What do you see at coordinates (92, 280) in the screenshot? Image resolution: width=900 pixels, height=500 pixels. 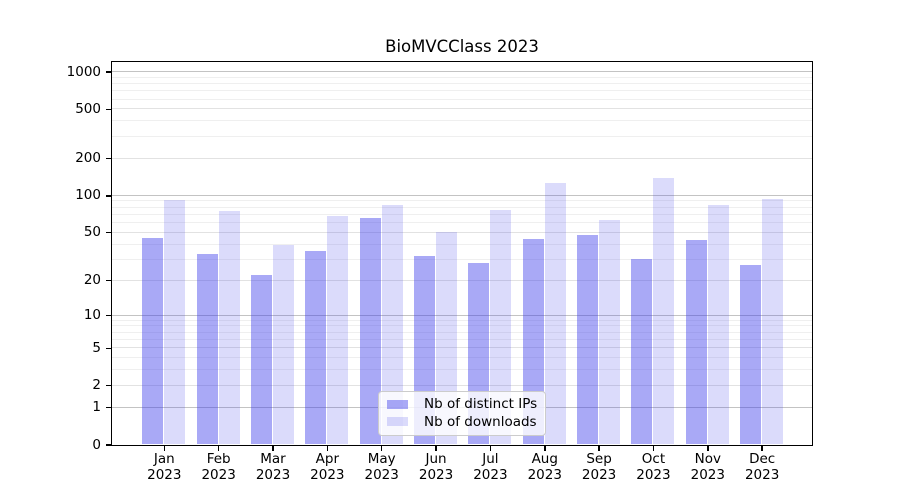 I see `y-tick-label-20: 20` at bounding box center [92, 280].